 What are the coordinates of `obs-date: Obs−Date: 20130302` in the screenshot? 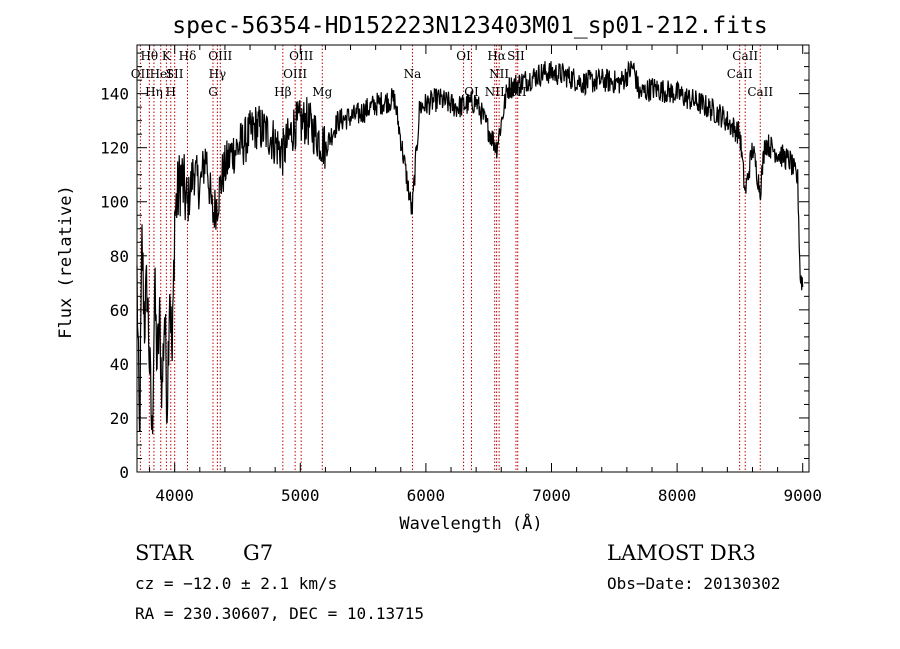 It's located at (693, 583).